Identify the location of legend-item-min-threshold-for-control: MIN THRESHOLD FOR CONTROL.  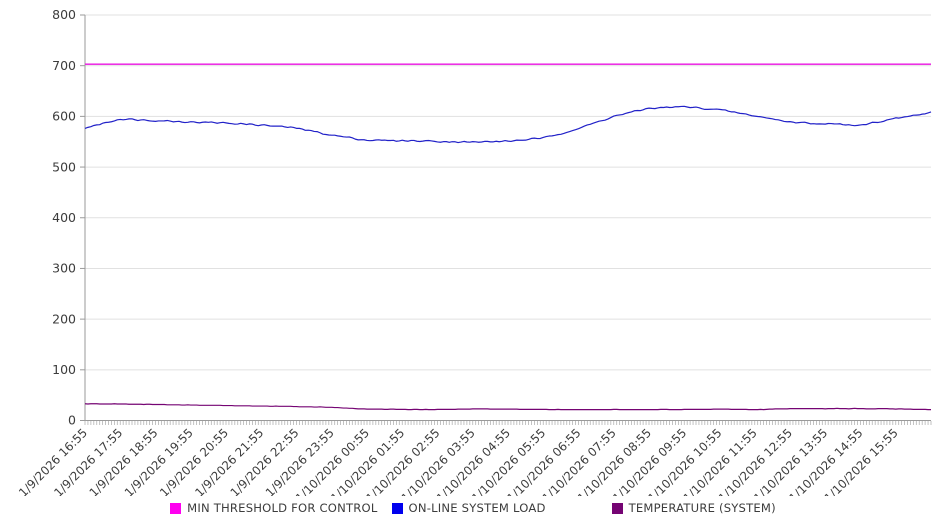
(273, 508).